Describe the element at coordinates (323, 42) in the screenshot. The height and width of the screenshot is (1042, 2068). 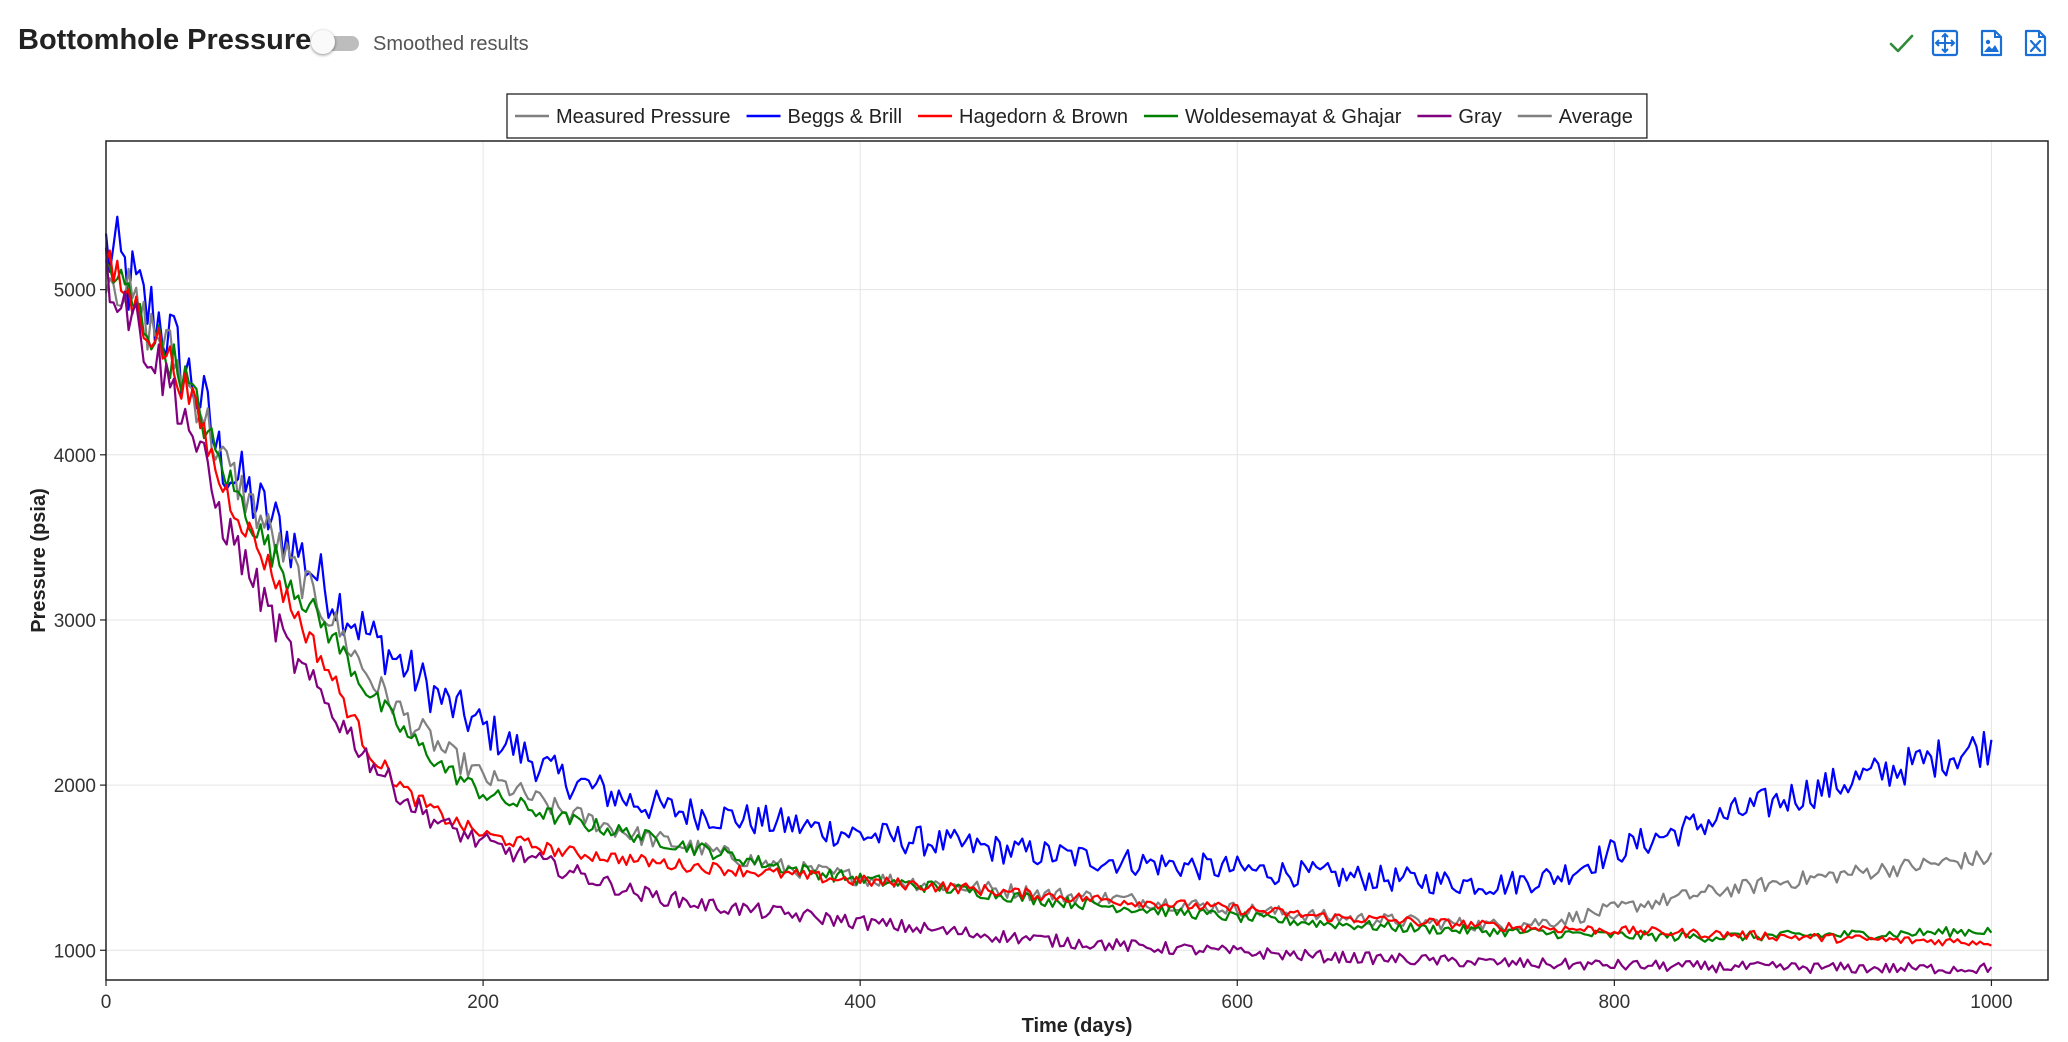
I see `toggle-knob` at that location.